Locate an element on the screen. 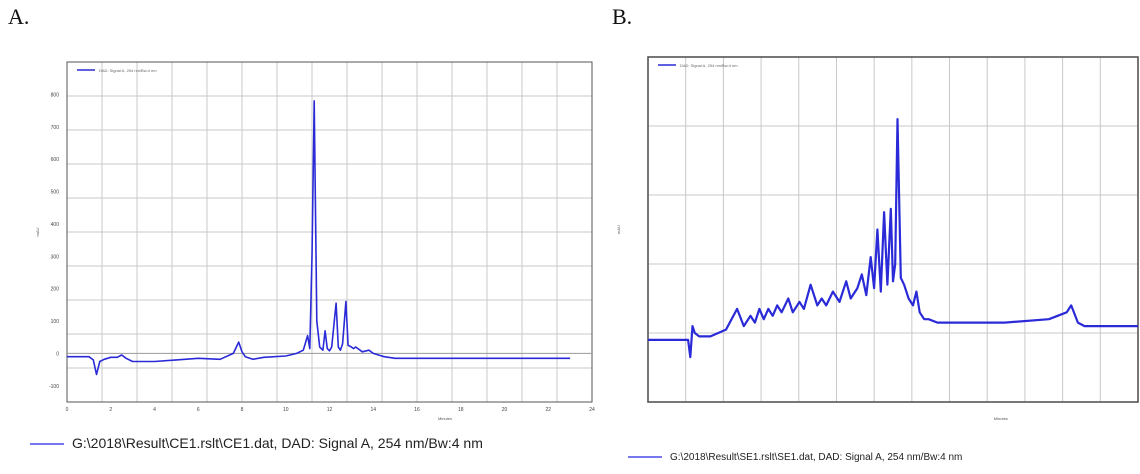 The width and height of the screenshot is (1140, 474). chart-a-x-tick-label: 18 is located at coordinates (461, 410).